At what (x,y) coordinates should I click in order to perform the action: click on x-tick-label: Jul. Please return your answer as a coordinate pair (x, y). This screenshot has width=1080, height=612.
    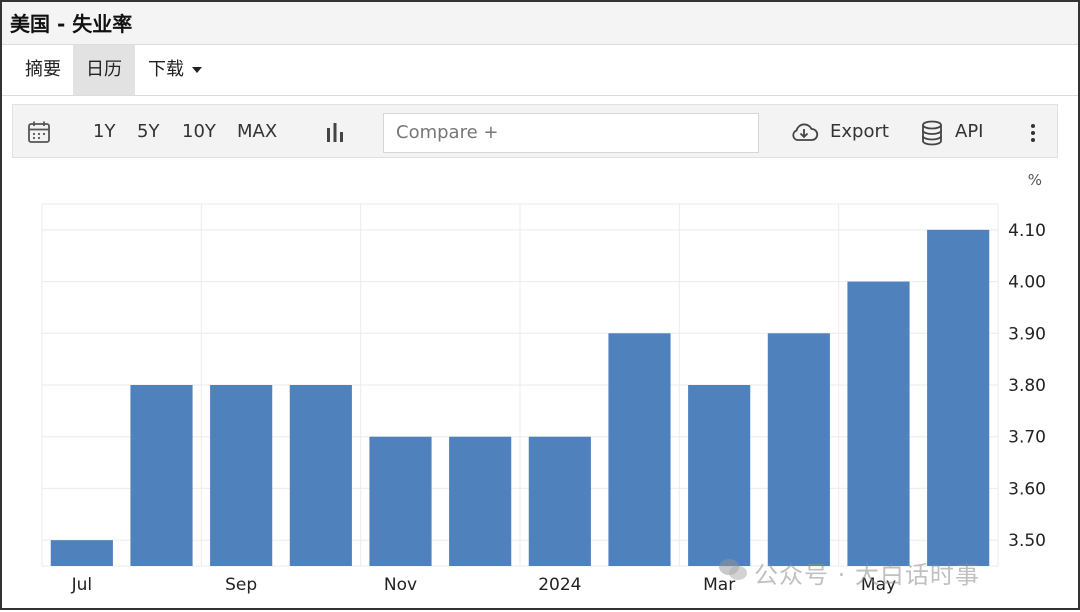
    Looking at the image, I should click on (82, 585).